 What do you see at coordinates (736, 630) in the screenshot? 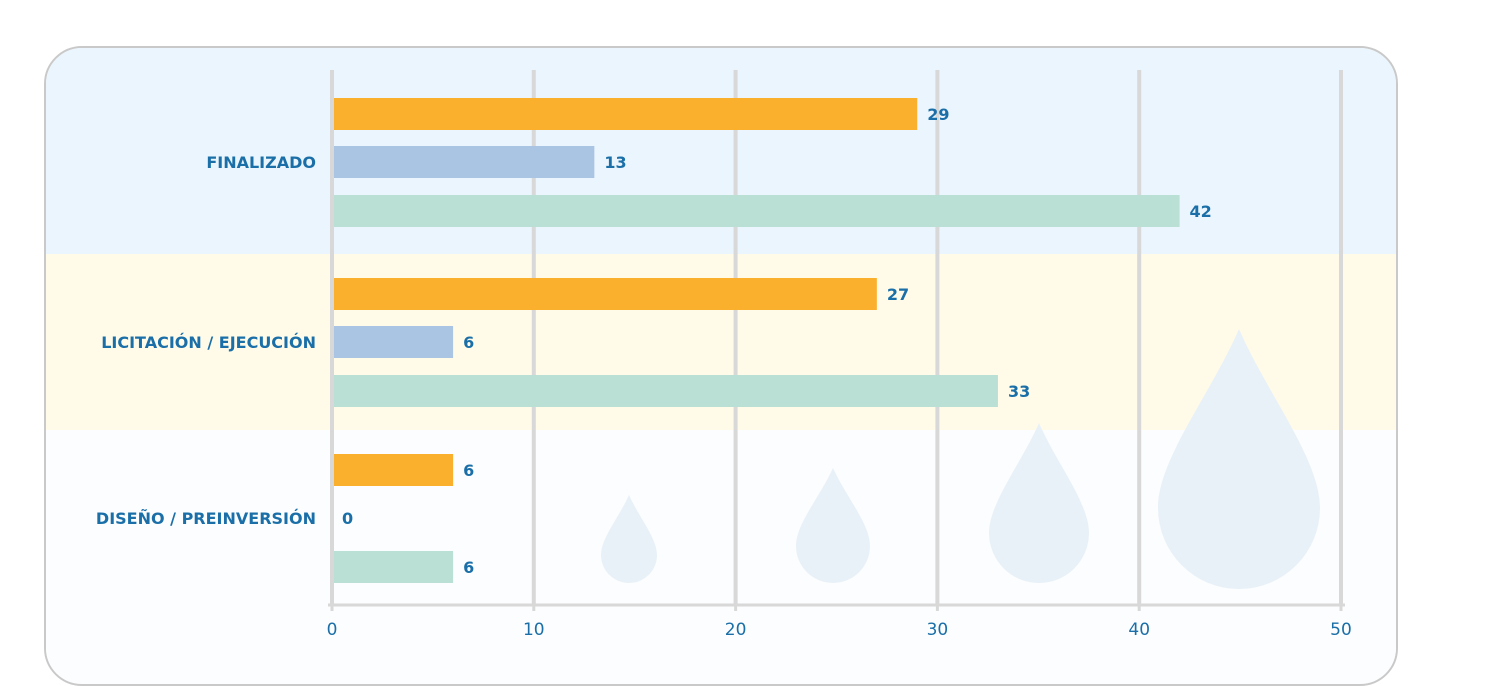
I see `x-tick-label: 20` at bounding box center [736, 630].